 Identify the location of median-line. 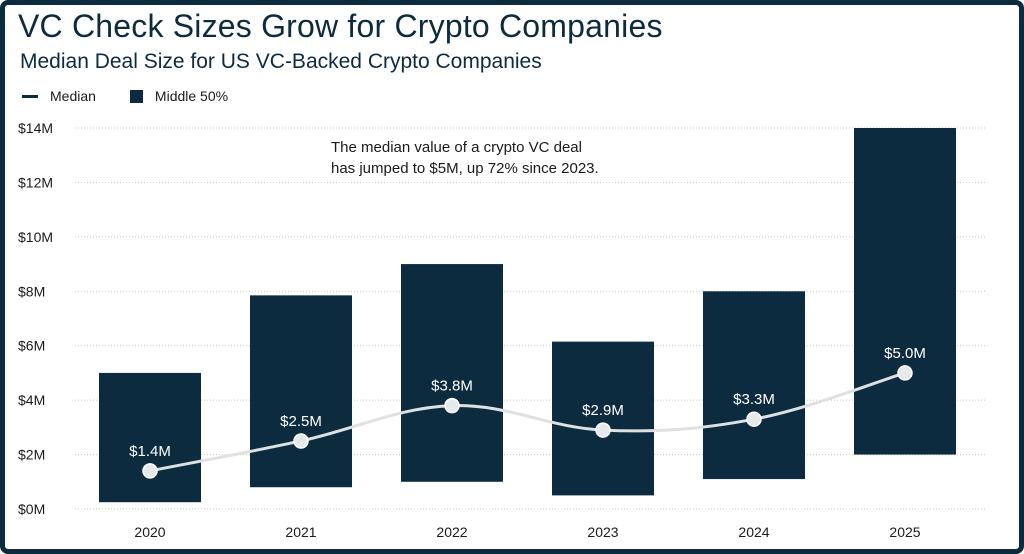
(527, 422).